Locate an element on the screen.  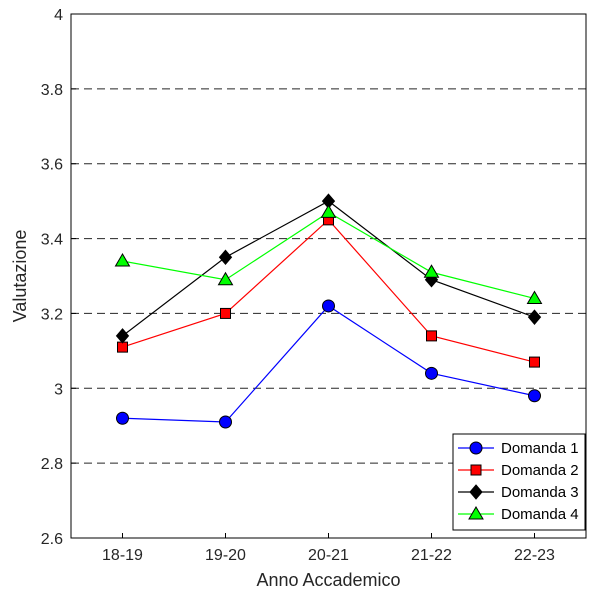
legend-item: Domanda 2 is located at coordinates (518, 470).